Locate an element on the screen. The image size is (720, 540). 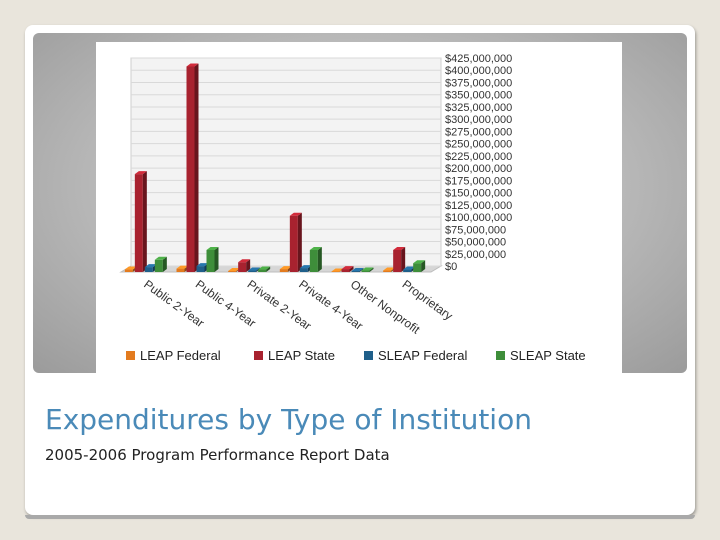
y-tick-label: $225,000,000 is located at coordinates (478, 157).